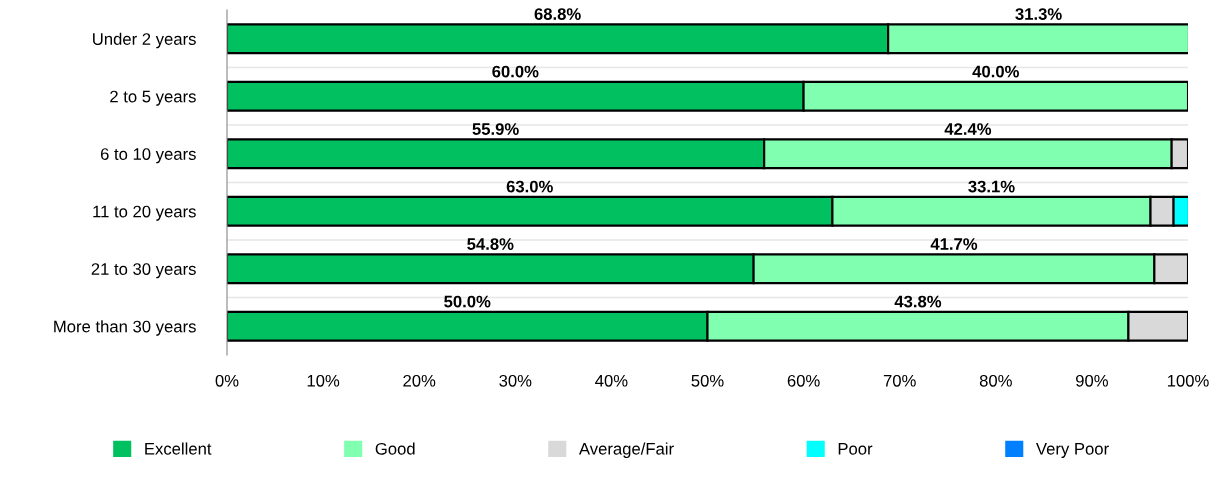 The width and height of the screenshot is (1223, 478). What do you see at coordinates (995, 380) in the screenshot?
I see `x-tick-label: 80%` at bounding box center [995, 380].